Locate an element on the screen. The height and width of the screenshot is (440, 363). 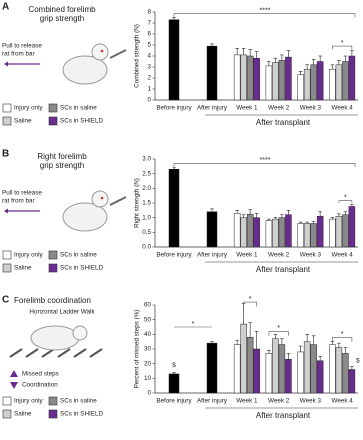
panel-label: C is located at coordinates (5, 300).